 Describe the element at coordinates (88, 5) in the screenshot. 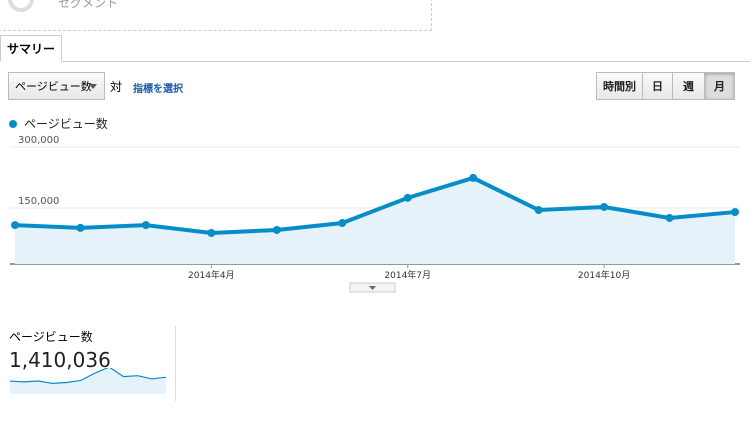

I see `segment-label: セグメント` at that location.